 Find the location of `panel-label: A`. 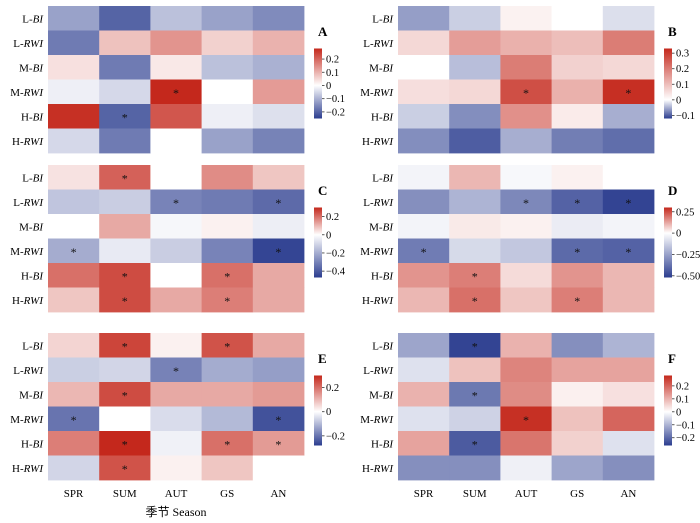

panel-label: A is located at coordinates (323, 31).